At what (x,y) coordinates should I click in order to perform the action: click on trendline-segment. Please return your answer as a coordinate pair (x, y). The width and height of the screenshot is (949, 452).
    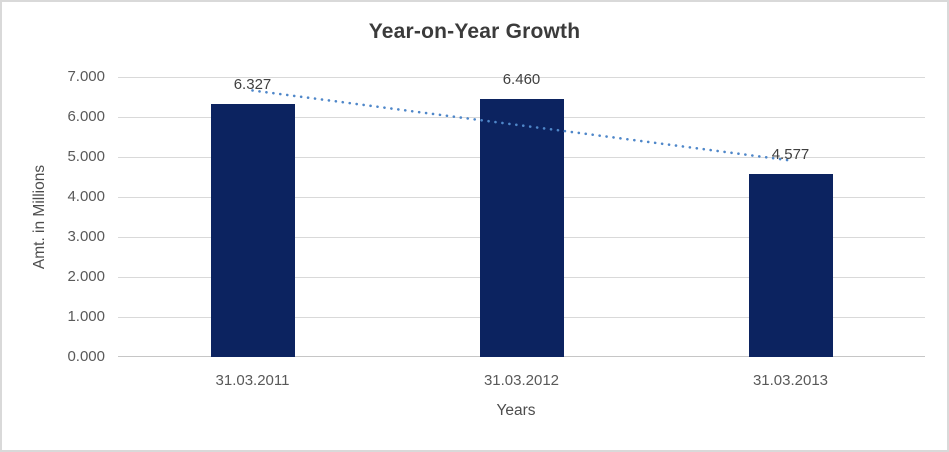
    Looking at the image, I should click on (521, 125).